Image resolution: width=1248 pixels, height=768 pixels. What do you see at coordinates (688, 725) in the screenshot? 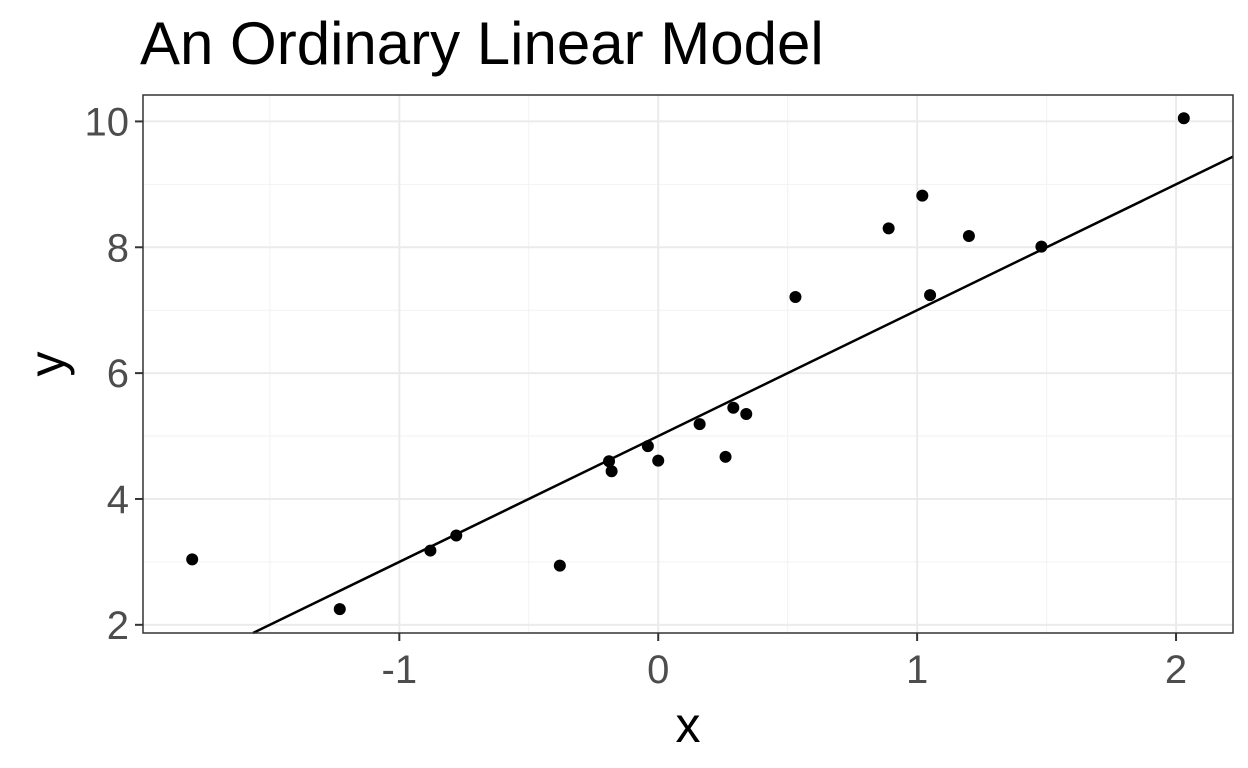
I see `x-axis-label: x` at bounding box center [688, 725].